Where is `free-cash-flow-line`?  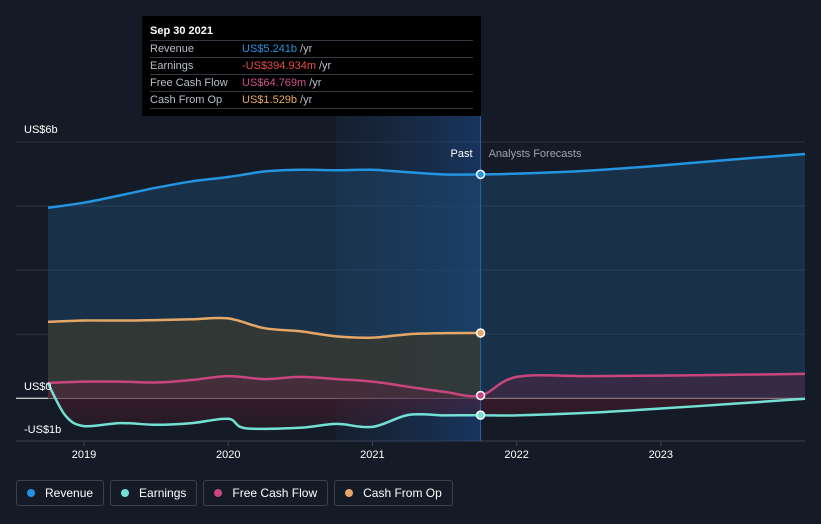 free-cash-flow-line is located at coordinates (426, 385).